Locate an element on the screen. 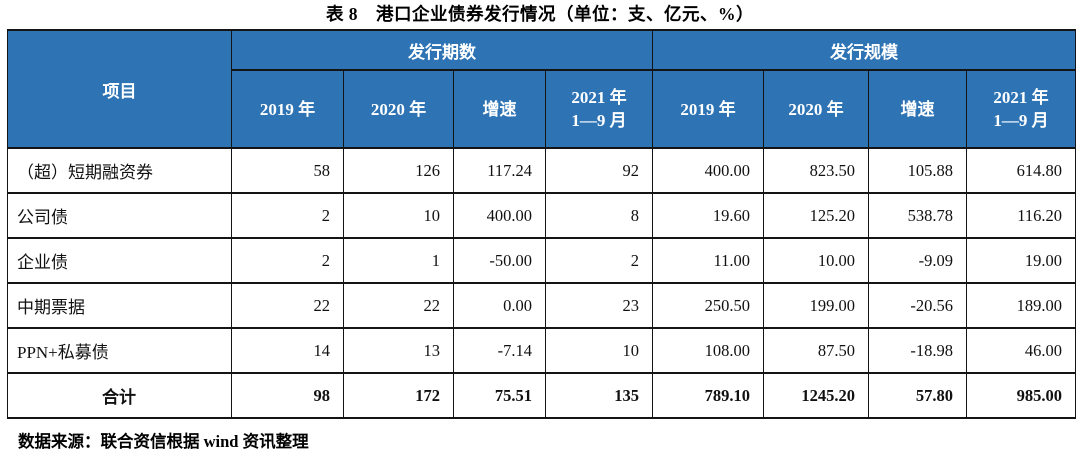 This screenshot has height=452, width=1080. cell: 75.51 is located at coordinates (499, 395).